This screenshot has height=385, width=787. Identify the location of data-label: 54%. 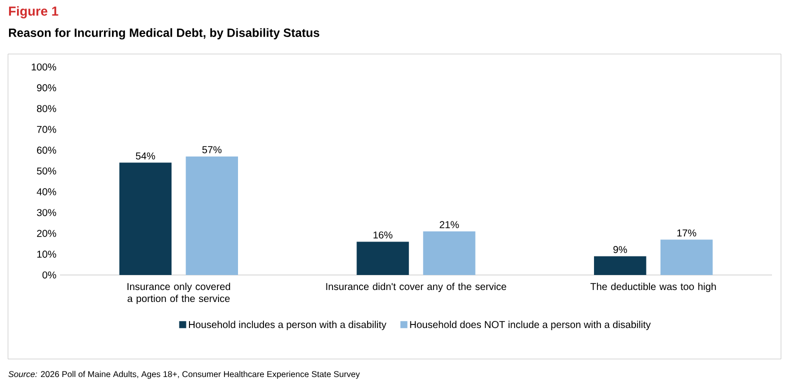
(146, 156).